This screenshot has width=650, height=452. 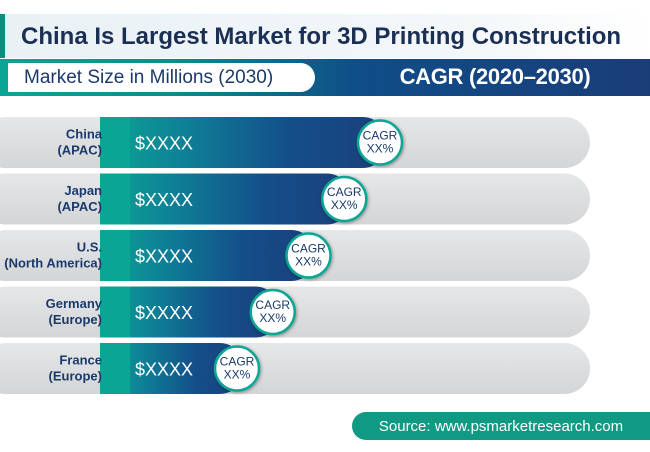 What do you see at coordinates (84, 134) in the screenshot?
I see `category-label-line: China` at bounding box center [84, 134].